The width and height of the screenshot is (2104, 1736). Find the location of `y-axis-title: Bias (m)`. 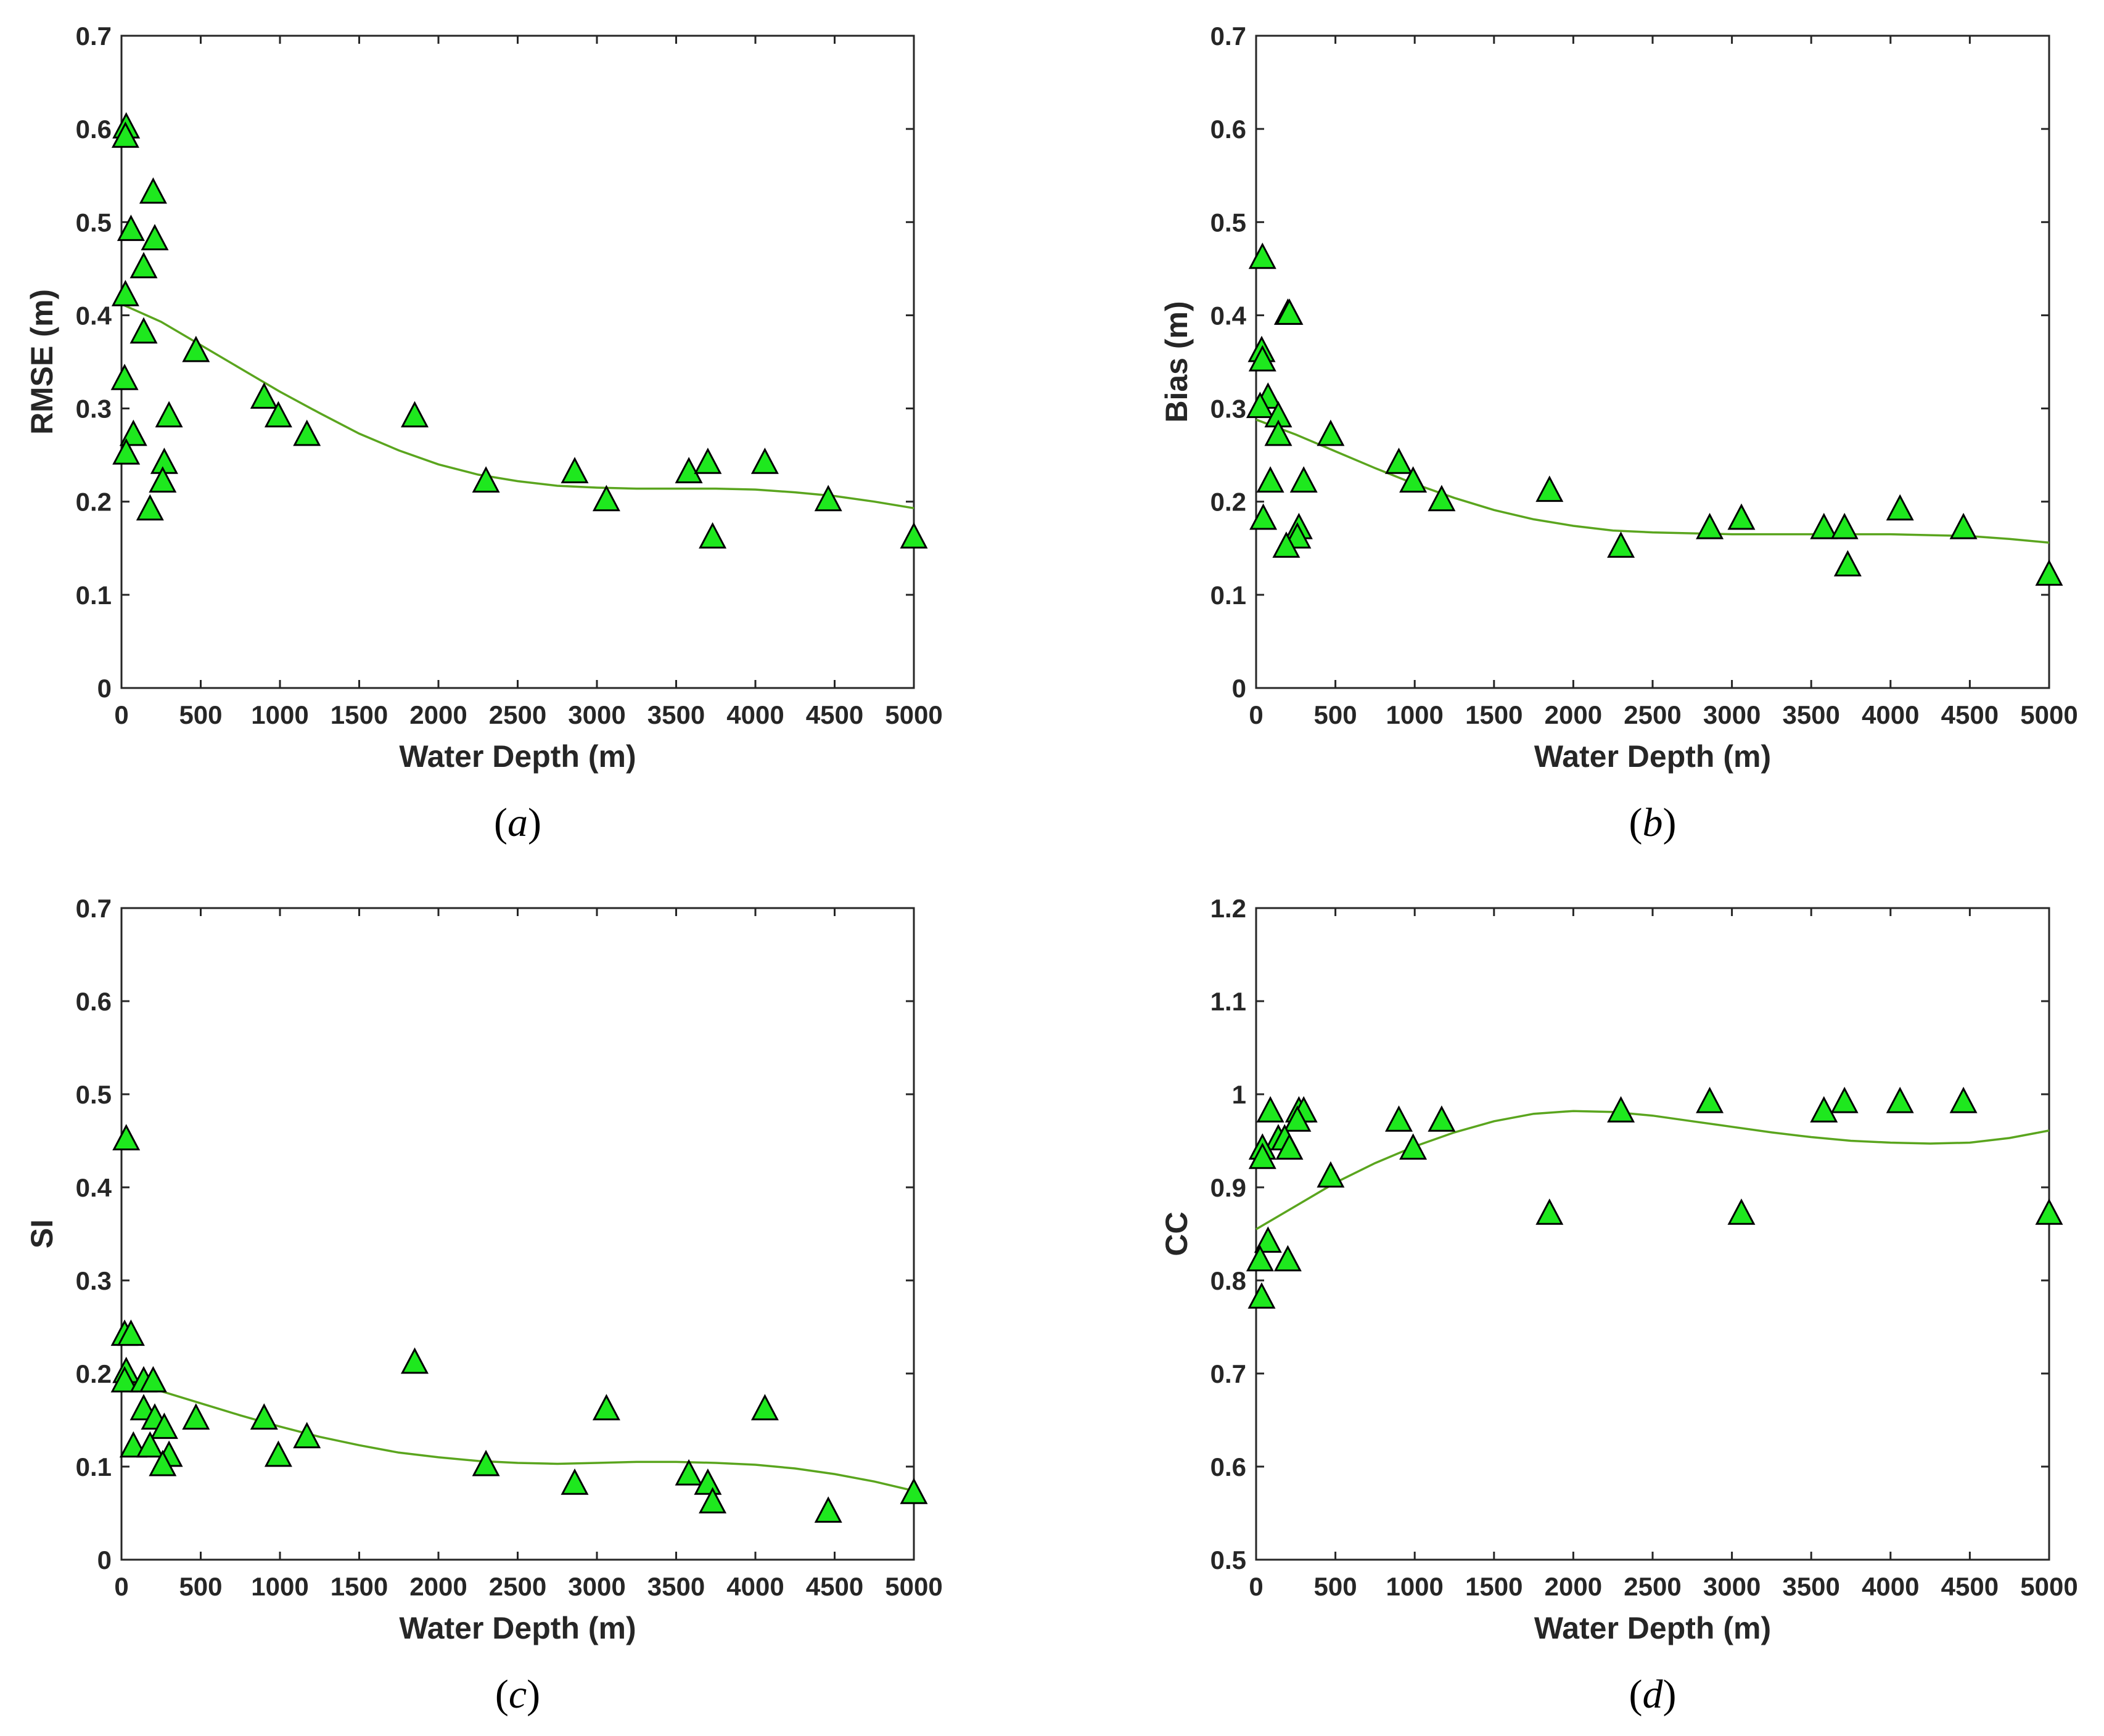

y-axis-title: Bias (m) is located at coordinates (1176, 361).